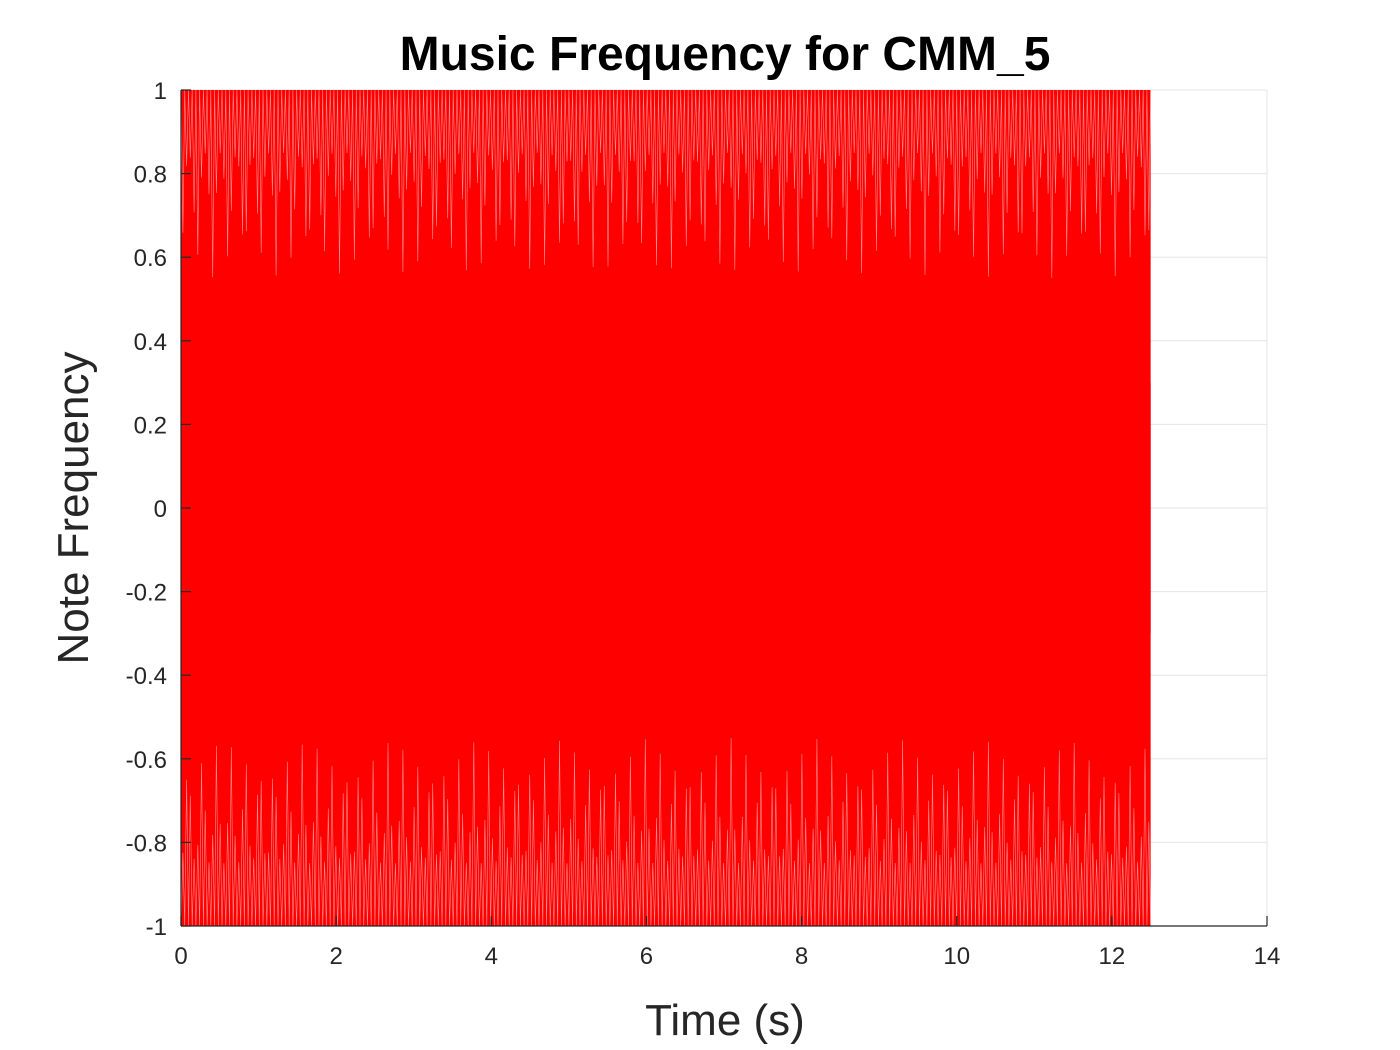  What do you see at coordinates (150, 258) in the screenshot?
I see `y-tick-label: 0.6` at bounding box center [150, 258].